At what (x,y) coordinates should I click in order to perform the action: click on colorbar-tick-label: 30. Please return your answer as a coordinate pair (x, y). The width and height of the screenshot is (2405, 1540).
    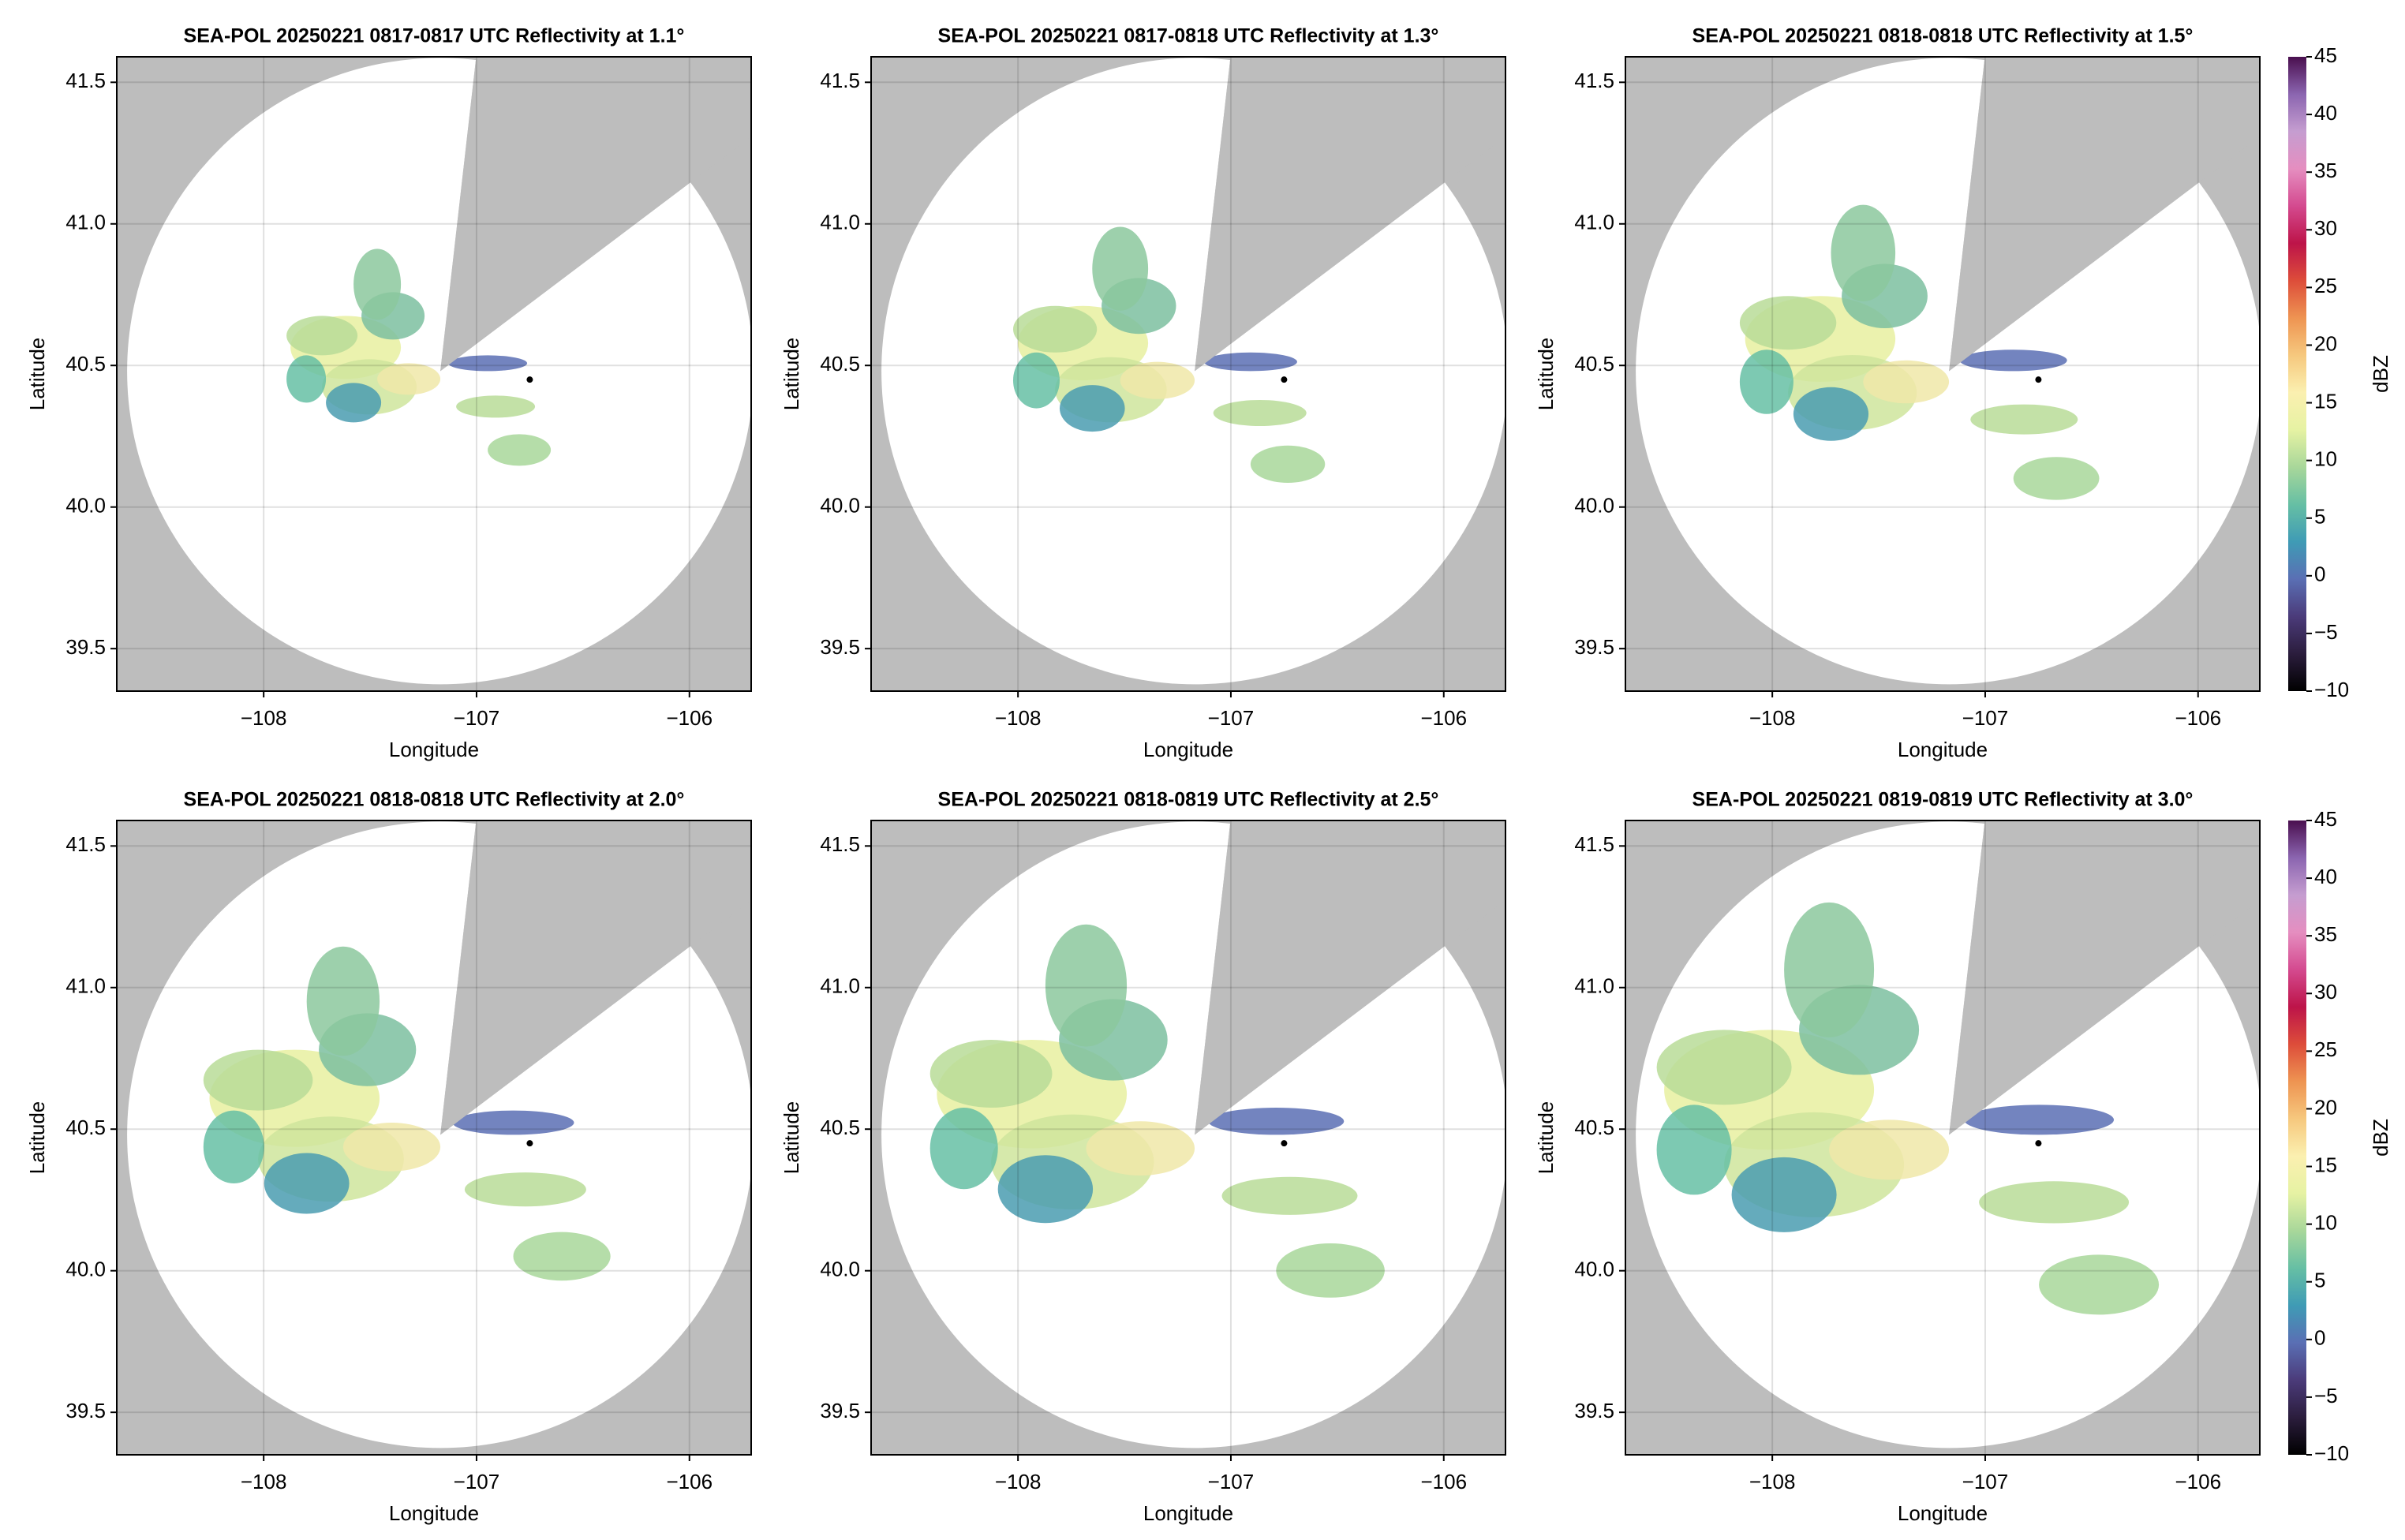
    Looking at the image, I should click on (2325, 228).